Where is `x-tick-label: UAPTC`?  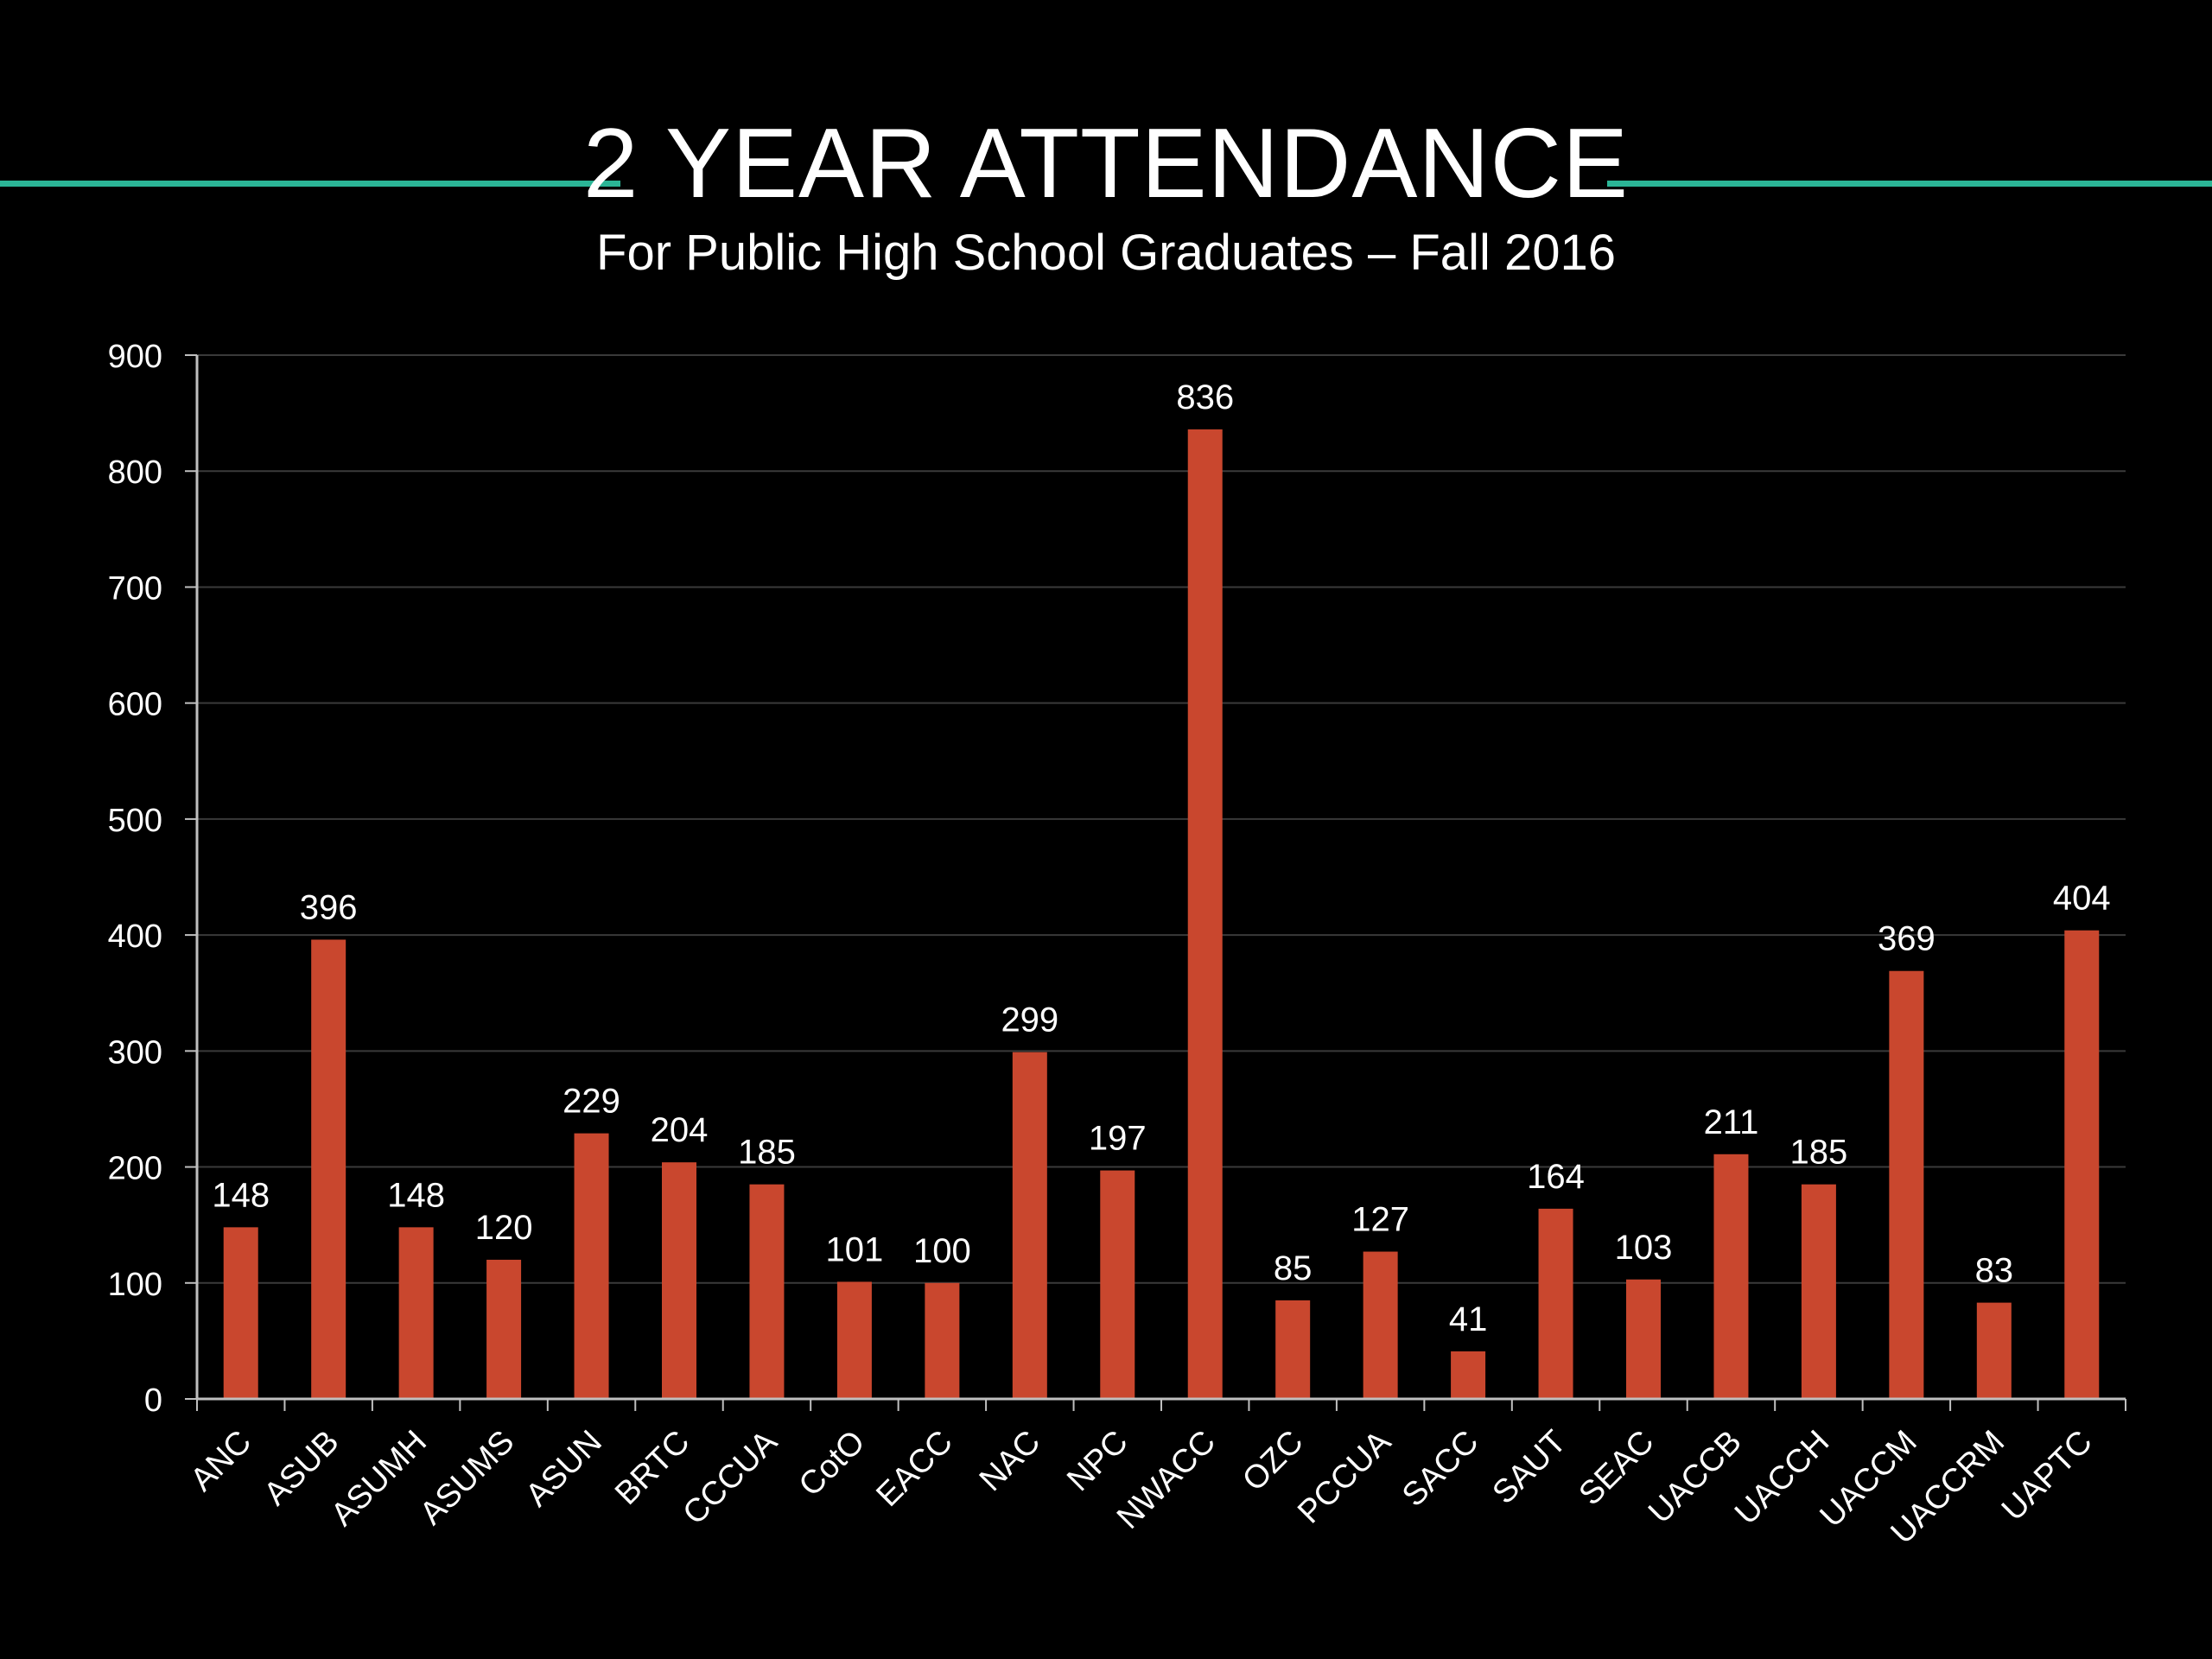 x-tick-label: UAPTC is located at coordinates (2047, 1476).